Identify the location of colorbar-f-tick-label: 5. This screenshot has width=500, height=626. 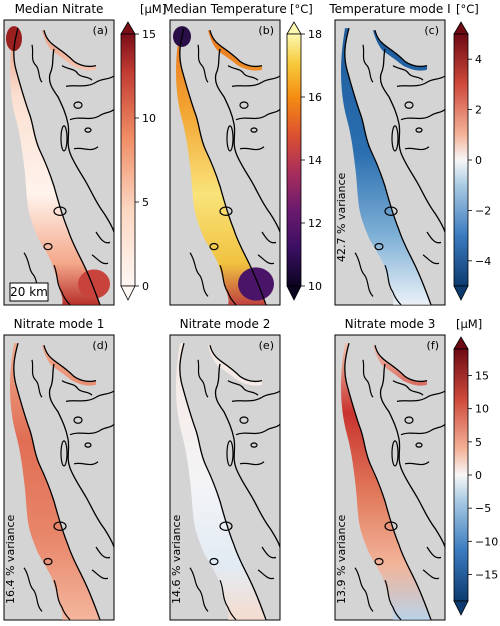
(478, 442).